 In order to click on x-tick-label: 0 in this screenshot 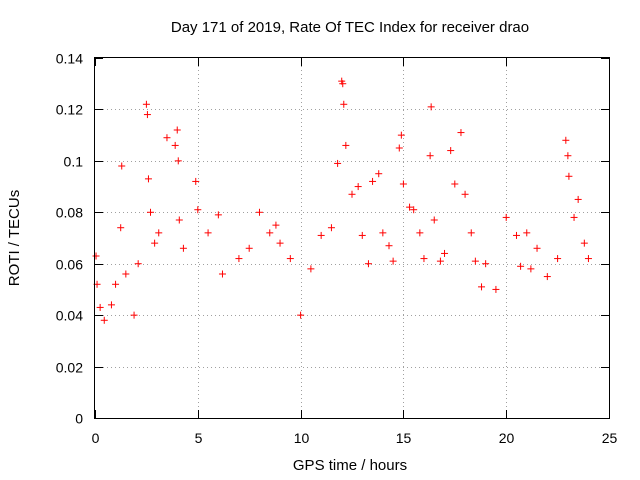, I will do `click(96, 438)`.